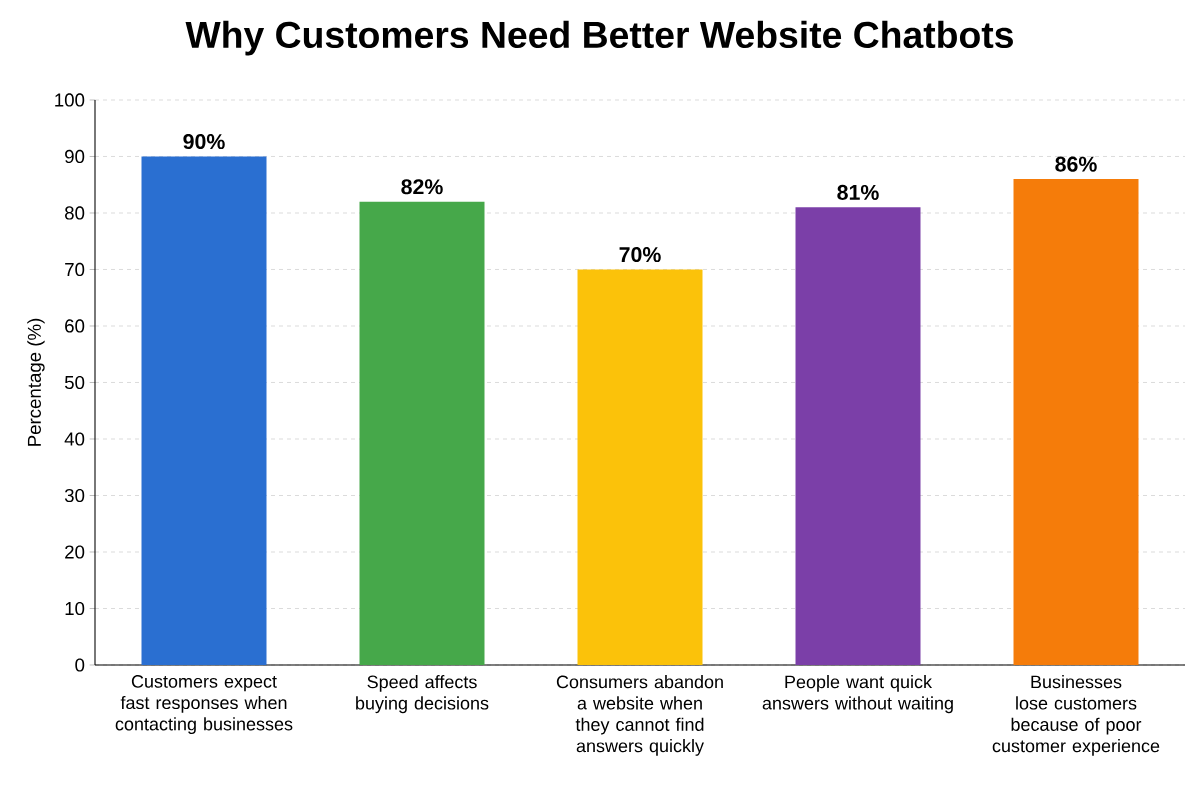  What do you see at coordinates (640, 255) in the screenshot?
I see `data-label: 70%` at bounding box center [640, 255].